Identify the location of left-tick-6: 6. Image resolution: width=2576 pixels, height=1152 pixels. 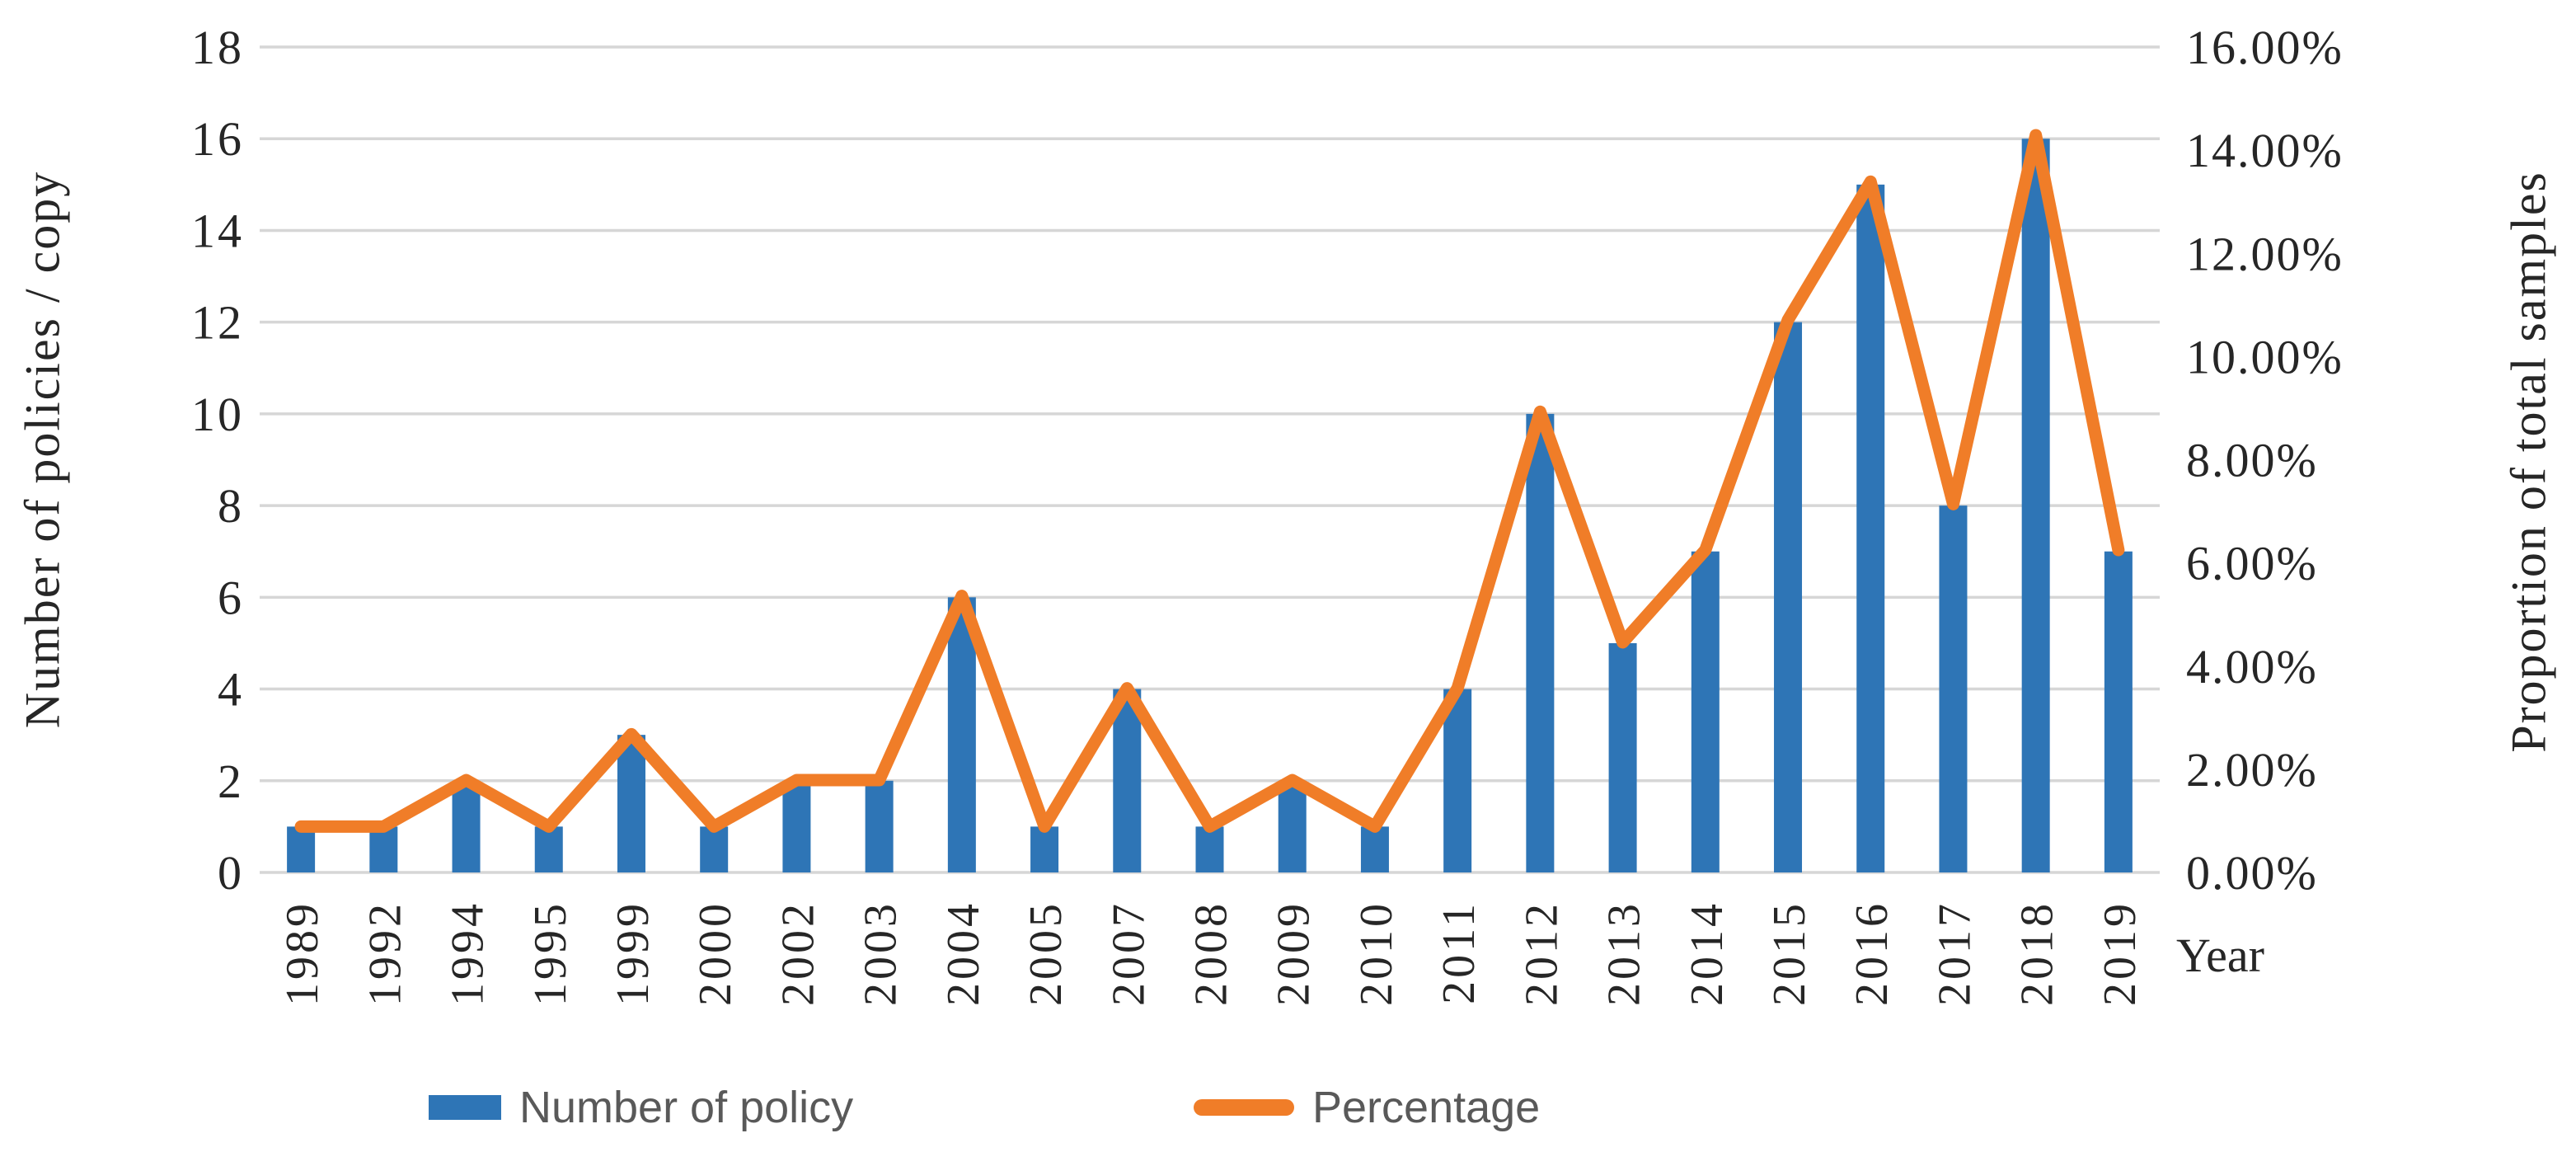
(231, 597).